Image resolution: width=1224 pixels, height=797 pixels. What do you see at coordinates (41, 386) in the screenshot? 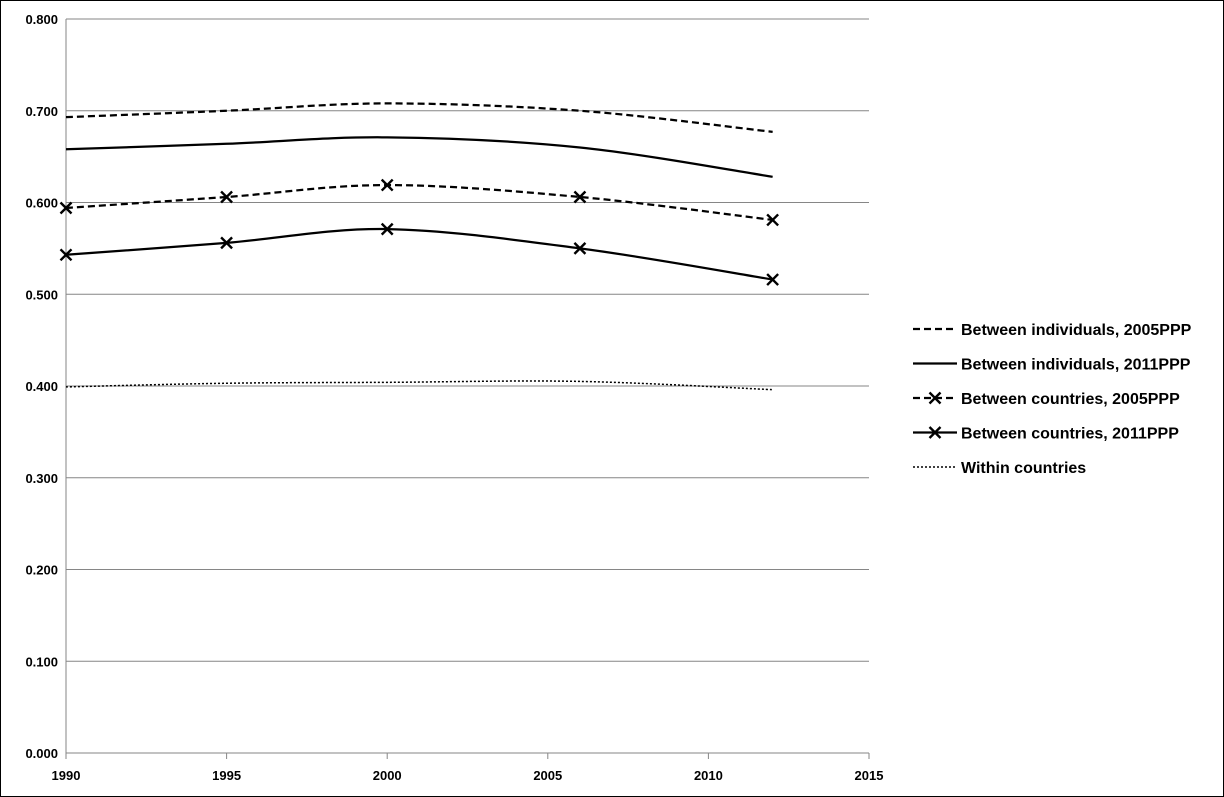
I see `y-tick-label: 0.400` at bounding box center [41, 386].